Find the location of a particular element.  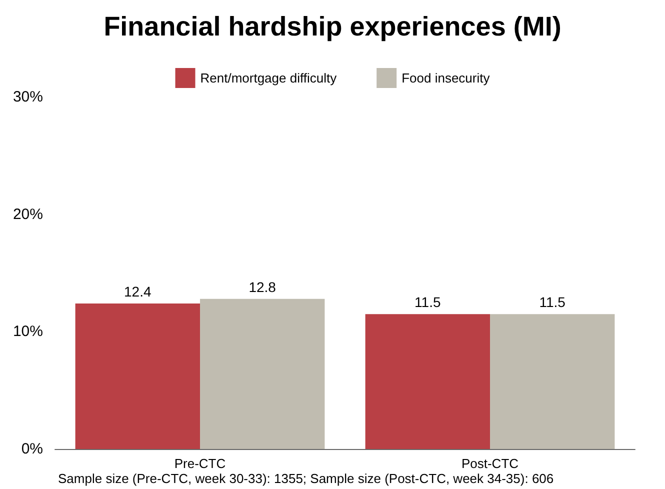

legend-label: Food insecurity is located at coordinates (446, 78).